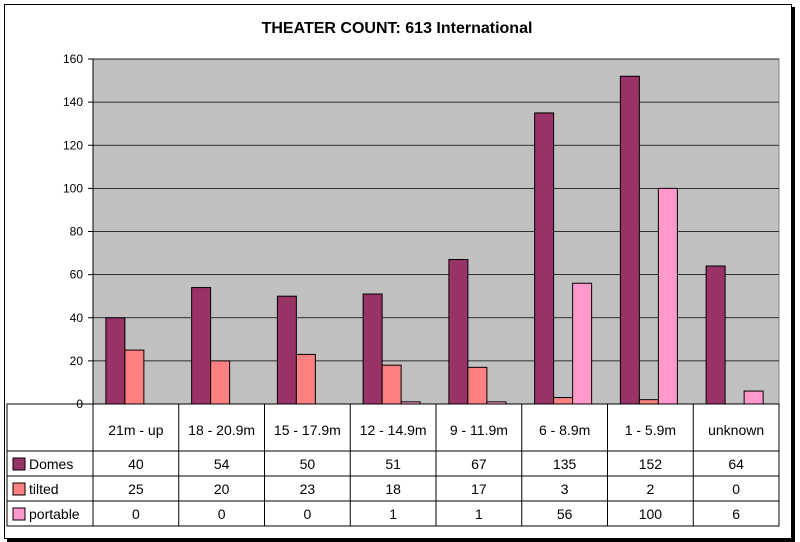 This screenshot has width=800, height=542. What do you see at coordinates (77, 318) in the screenshot?
I see `y-tick-label: 40` at bounding box center [77, 318].